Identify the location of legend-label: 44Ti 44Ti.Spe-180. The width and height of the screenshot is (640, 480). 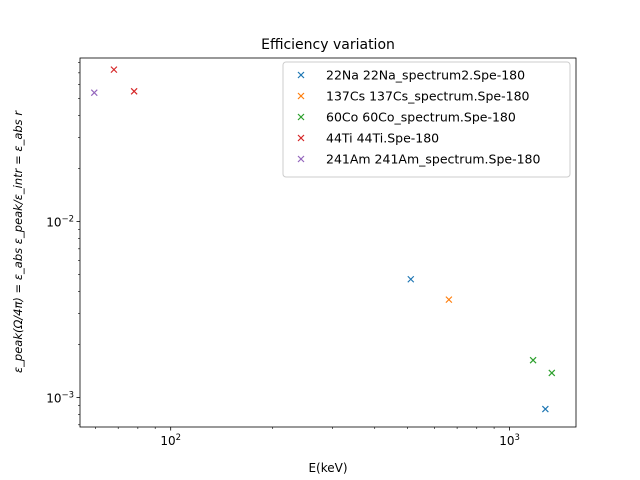
(382, 138).